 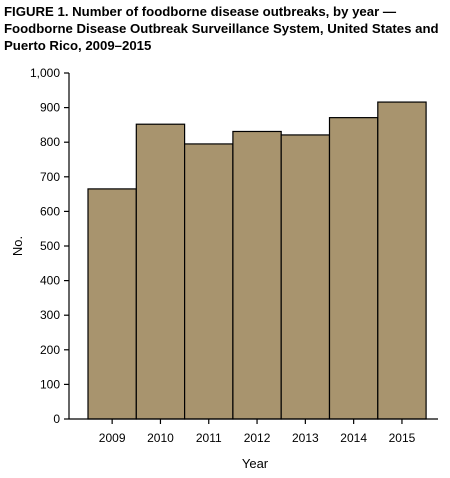 What do you see at coordinates (305, 438) in the screenshot?
I see `x-tick-label-2013: 2013` at bounding box center [305, 438].